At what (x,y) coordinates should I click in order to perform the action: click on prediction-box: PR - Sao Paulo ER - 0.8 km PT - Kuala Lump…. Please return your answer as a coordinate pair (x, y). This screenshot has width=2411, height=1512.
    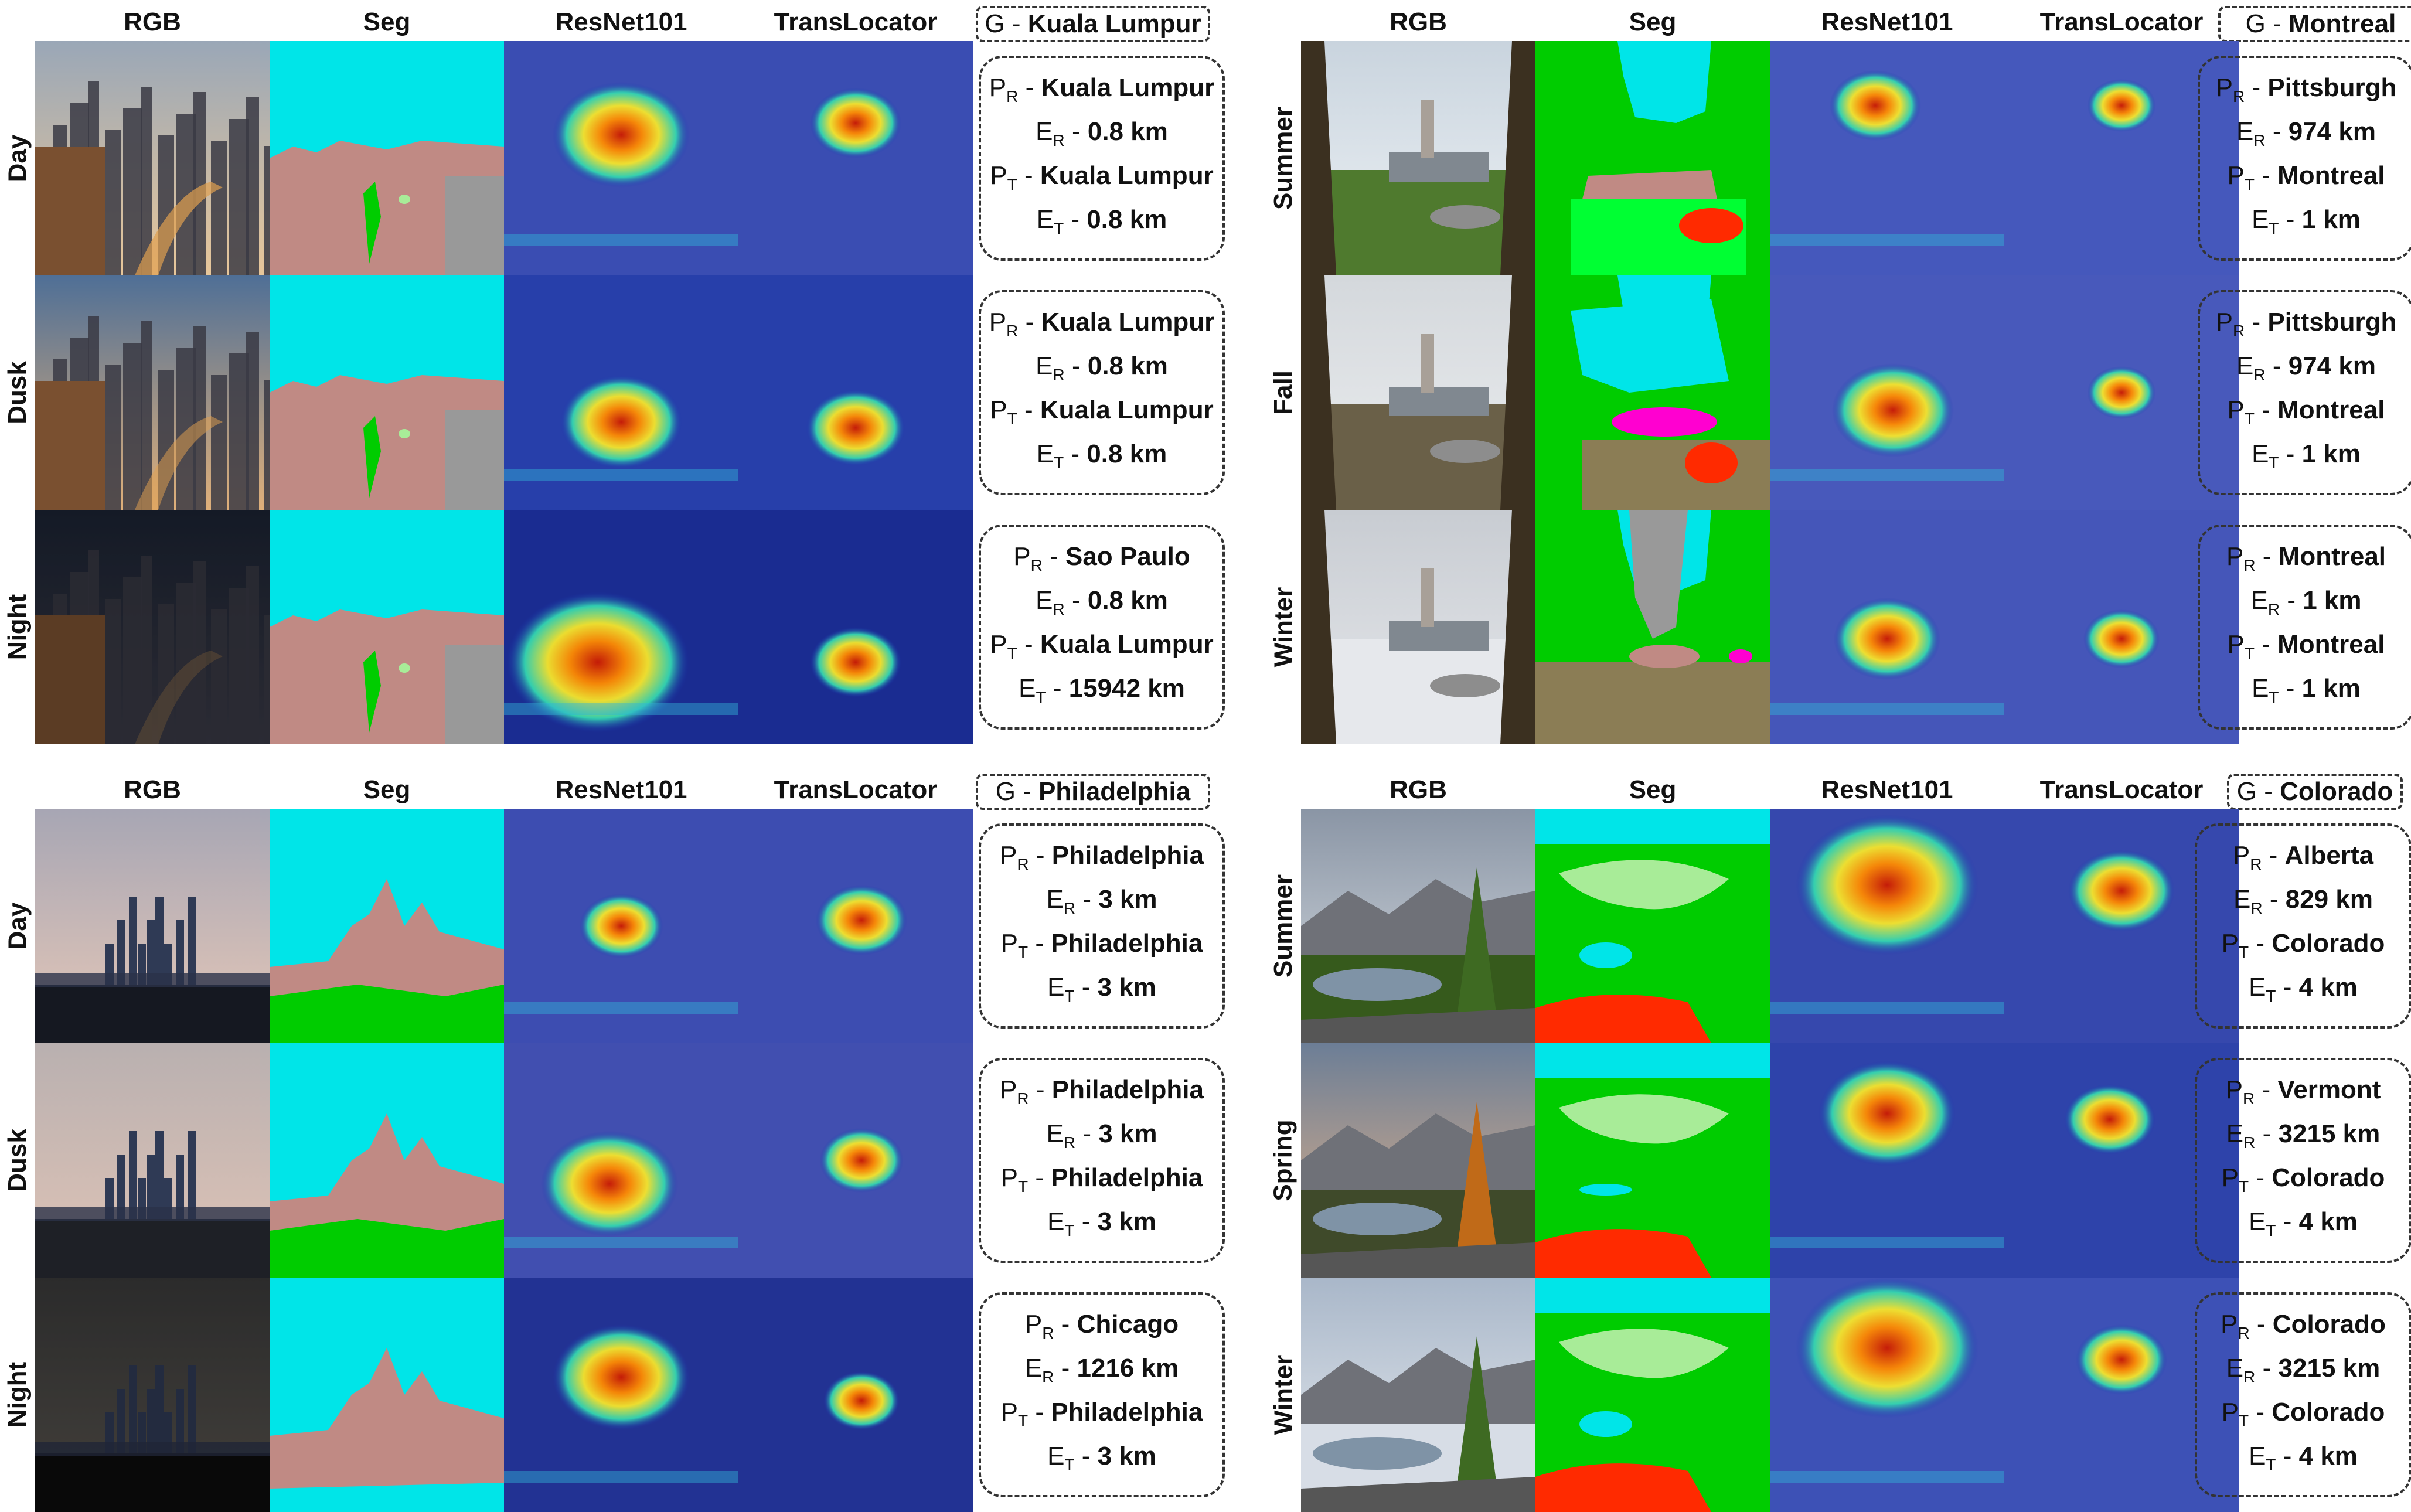
    Looking at the image, I should click on (1102, 627).